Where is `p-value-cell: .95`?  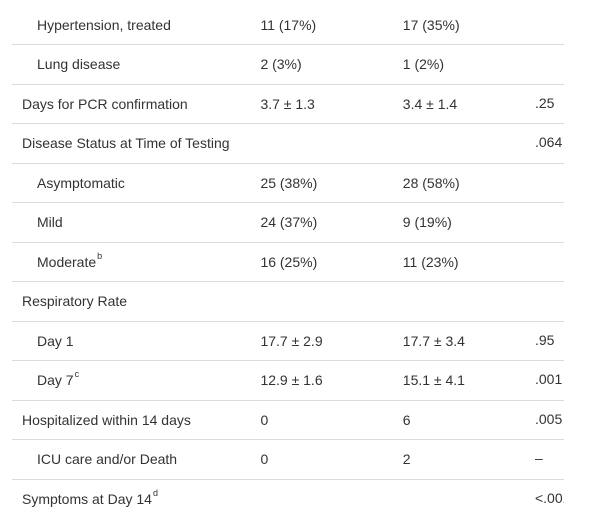
p-value-cell: .95 is located at coordinates (549, 340).